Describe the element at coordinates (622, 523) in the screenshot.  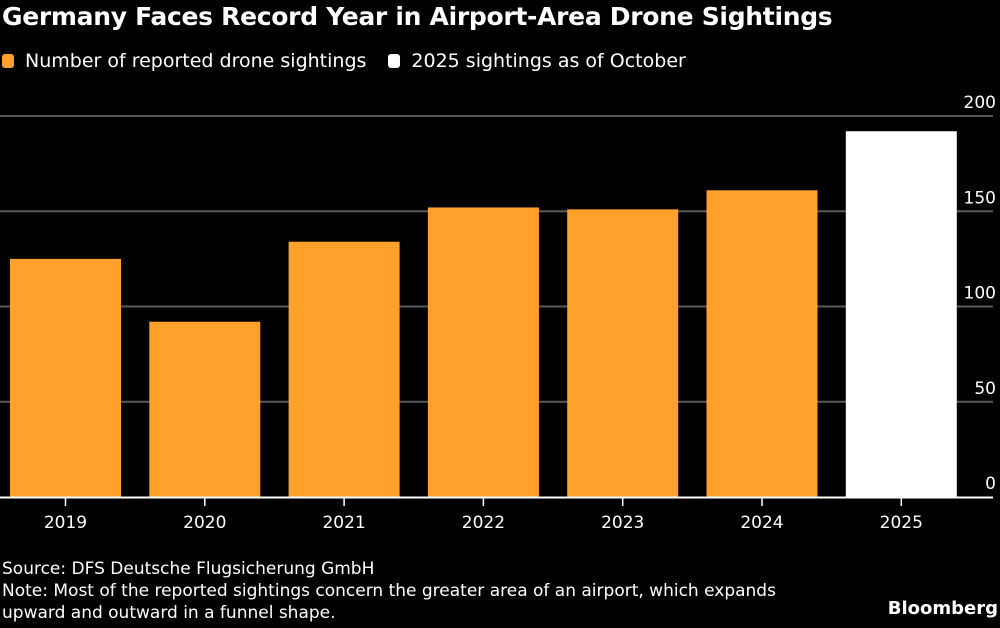
I see `x-tick-label: 2023` at that location.